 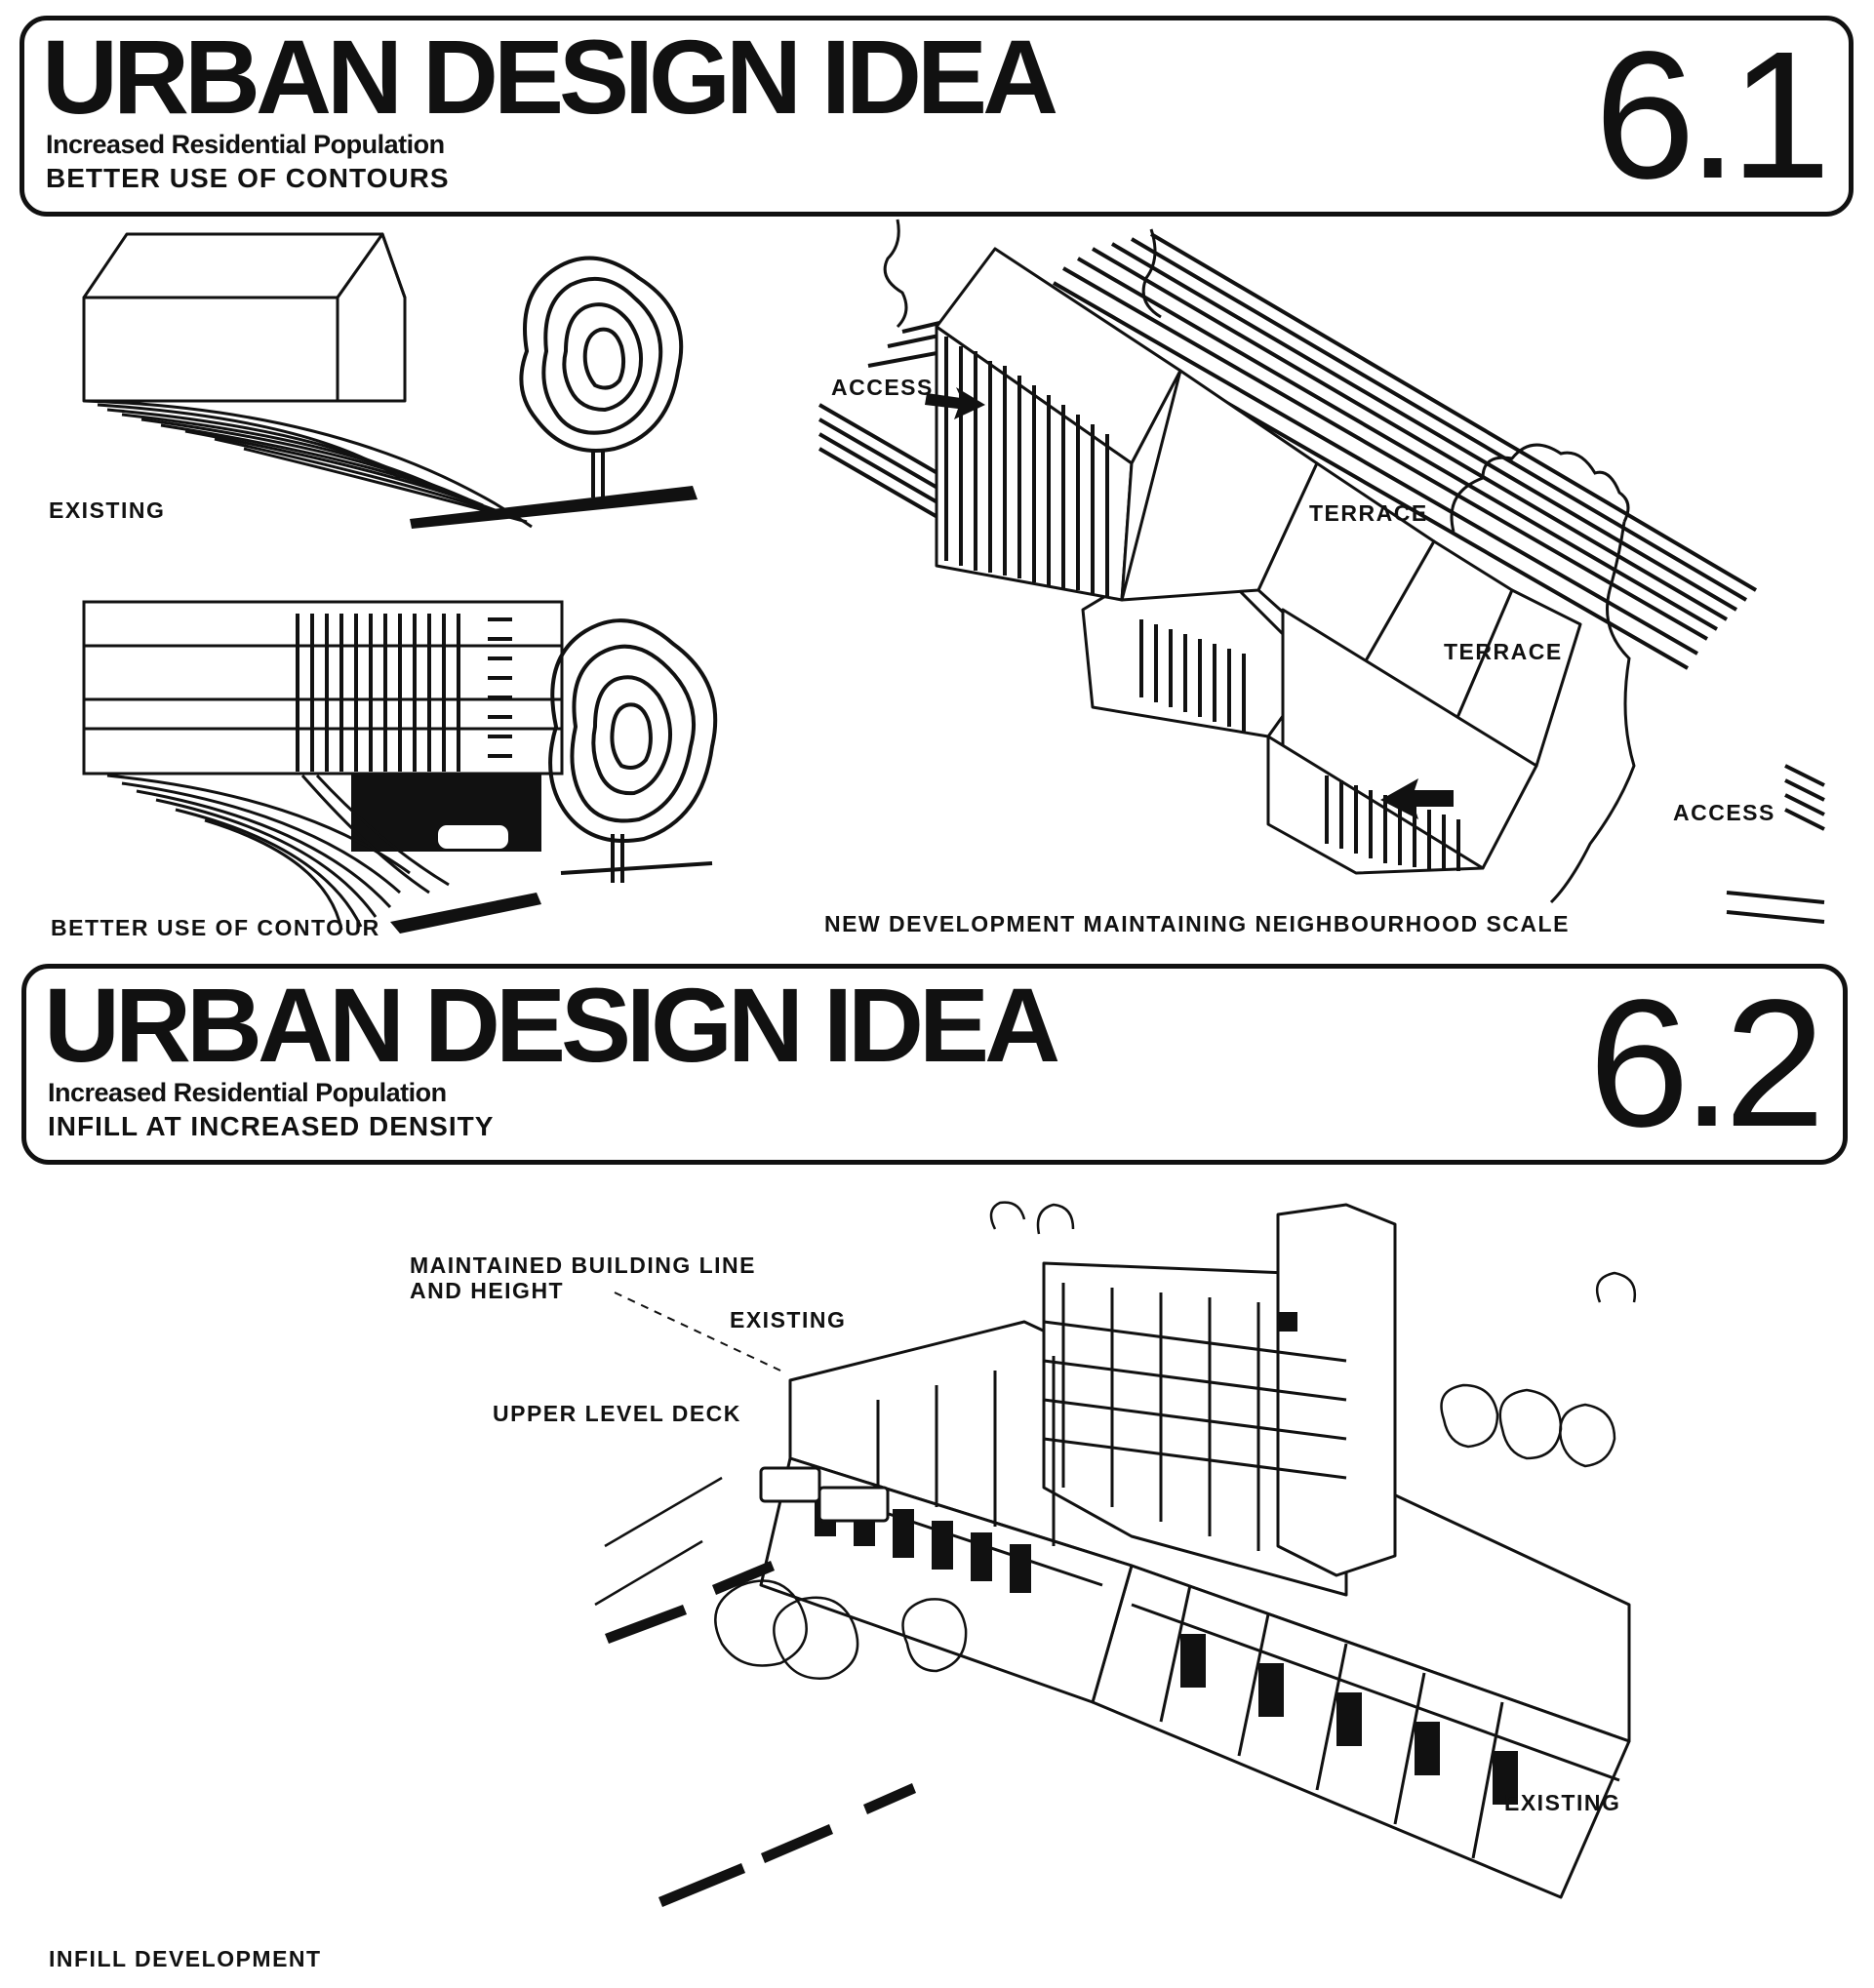 What do you see at coordinates (383, 376) in the screenshot?
I see `existing-house-sketch` at bounding box center [383, 376].